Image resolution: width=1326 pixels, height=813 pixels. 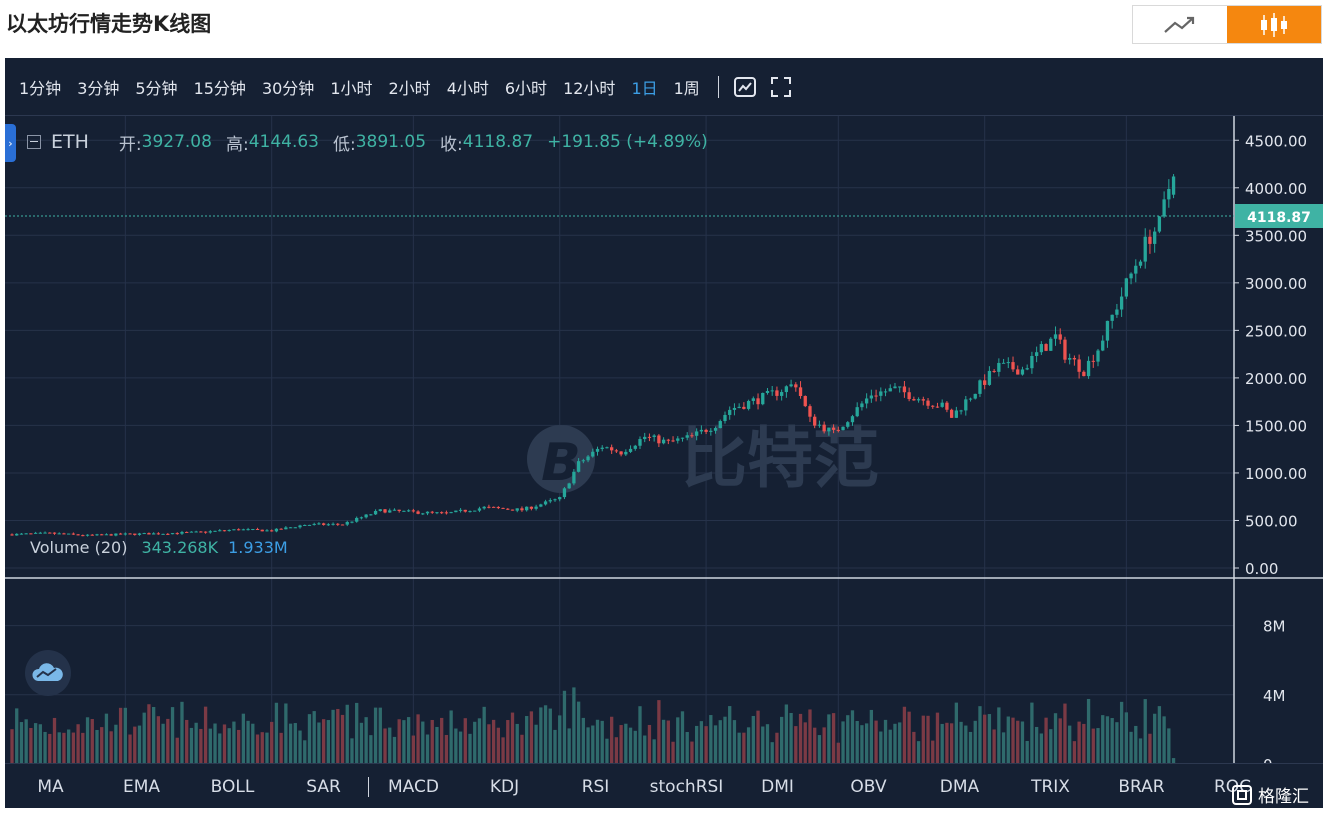 I want to click on timeframe-2h: 2小时, so click(x=409, y=88).